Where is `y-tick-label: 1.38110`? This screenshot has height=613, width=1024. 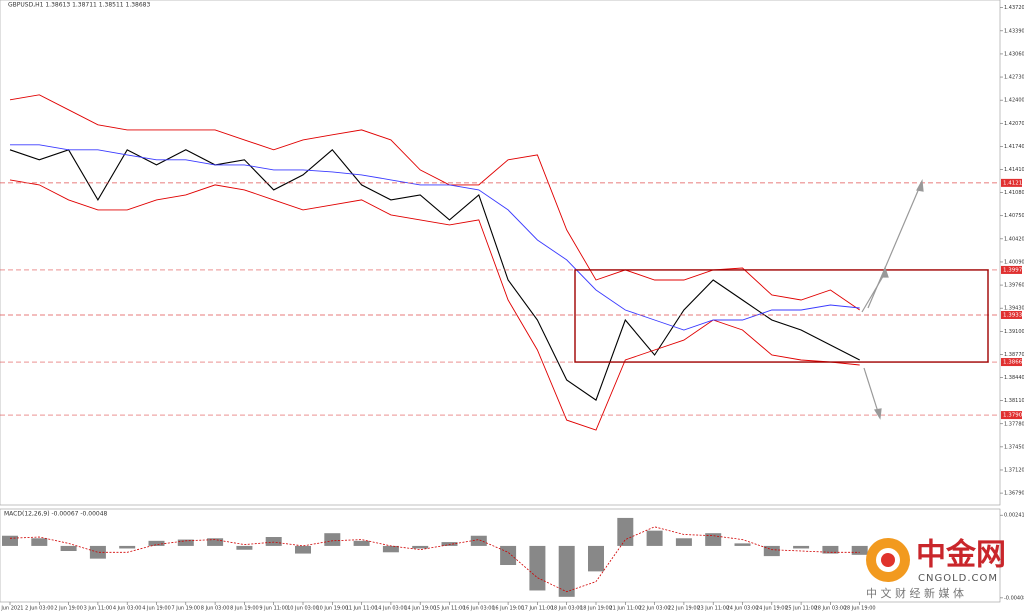
y-tick-label: 1.38110 is located at coordinates (1014, 401).